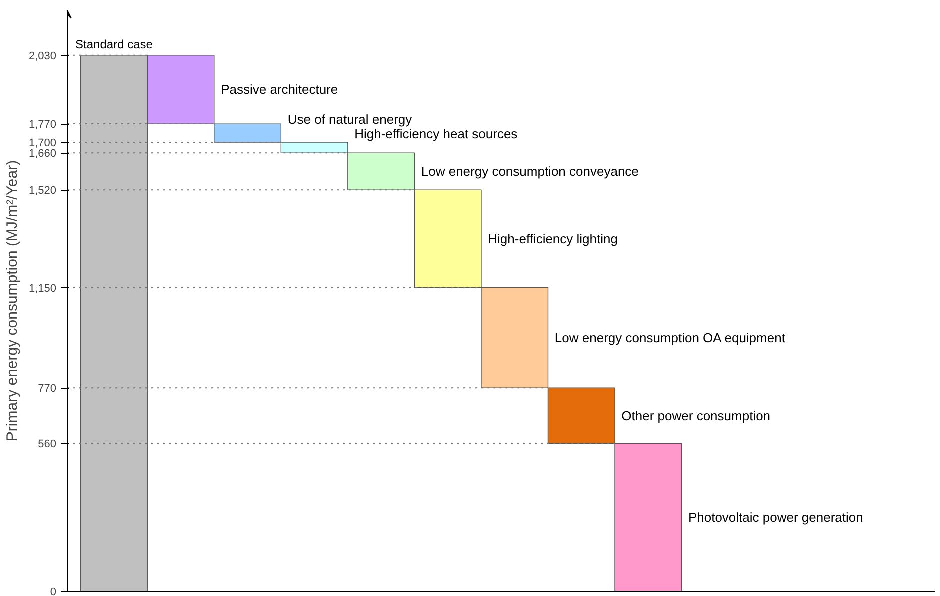 The height and width of the screenshot is (596, 940). Describe the element at coordinates (436, 134) in the screenshot. I see `annotation: High-efficiency heat sources` at that location.